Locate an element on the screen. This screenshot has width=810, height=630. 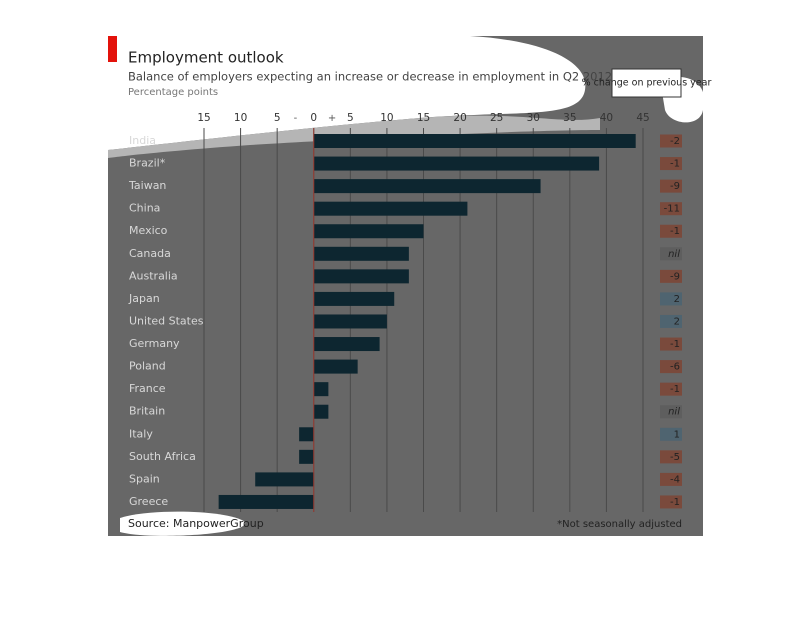
legend-box is located at coordinates (646, 83).